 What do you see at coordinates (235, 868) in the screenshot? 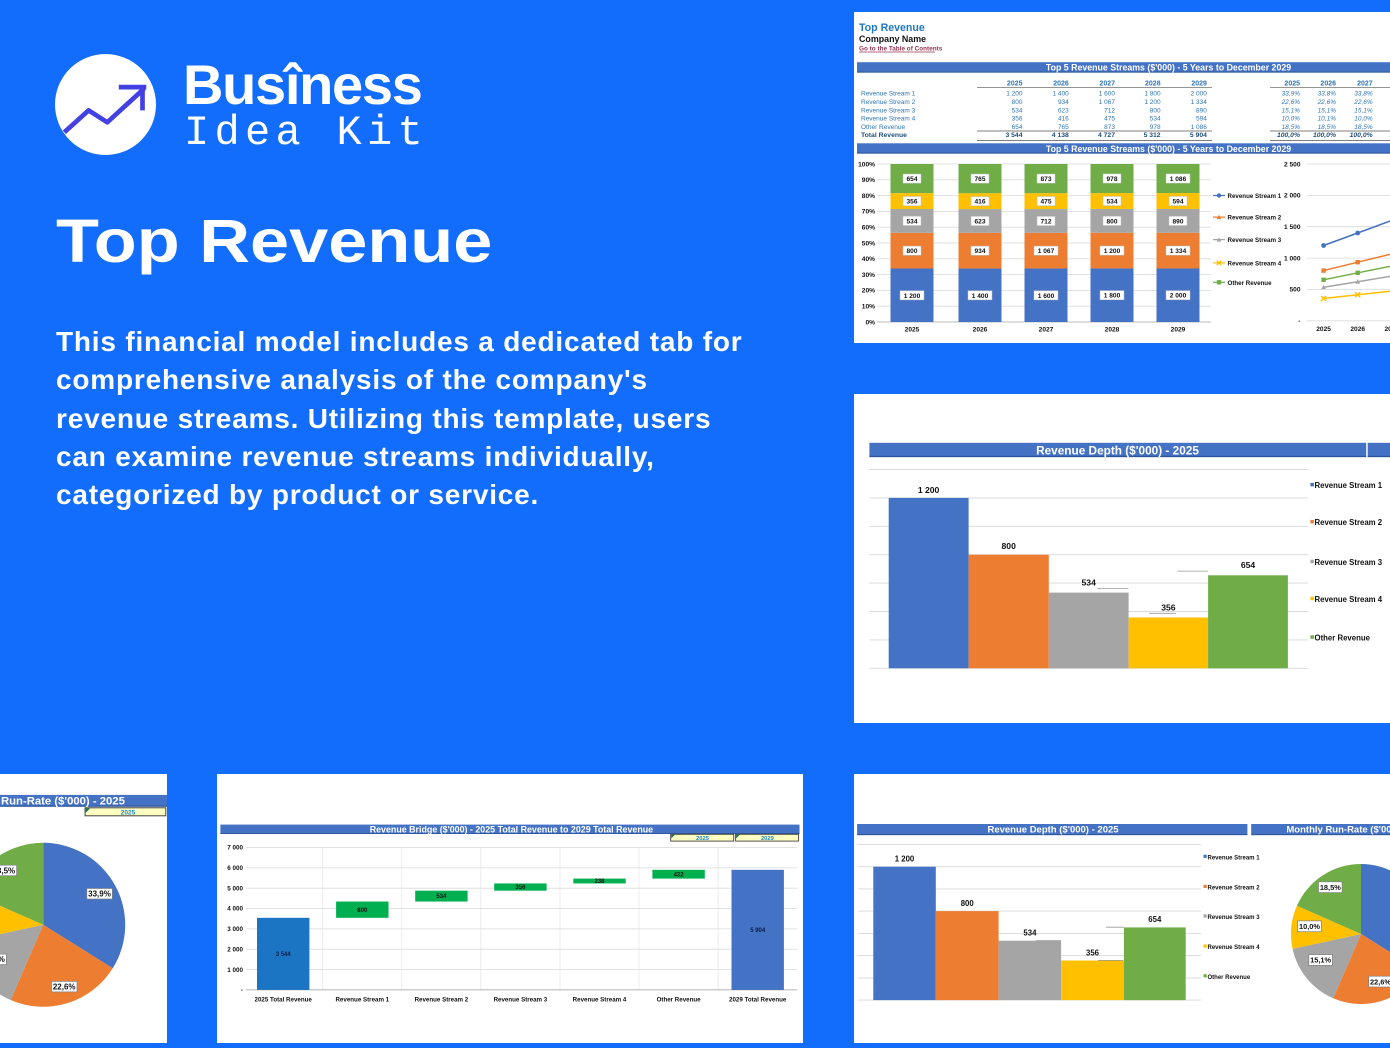
I see `svg-text: 6 000` at bounding box center [235, 868].